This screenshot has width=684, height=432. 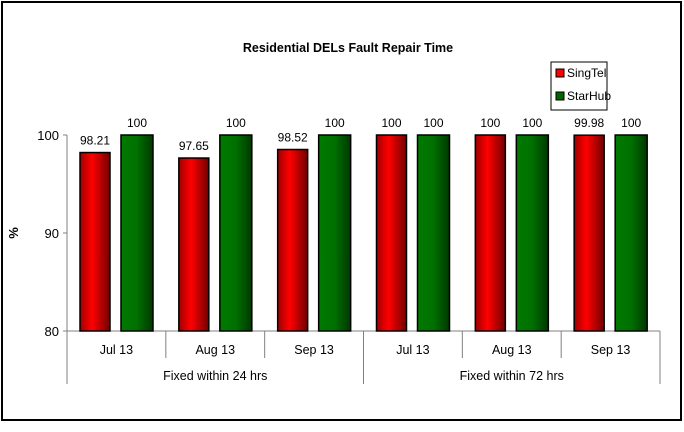 I want to click on data-label: 99.98, so click(x=589, y=123).